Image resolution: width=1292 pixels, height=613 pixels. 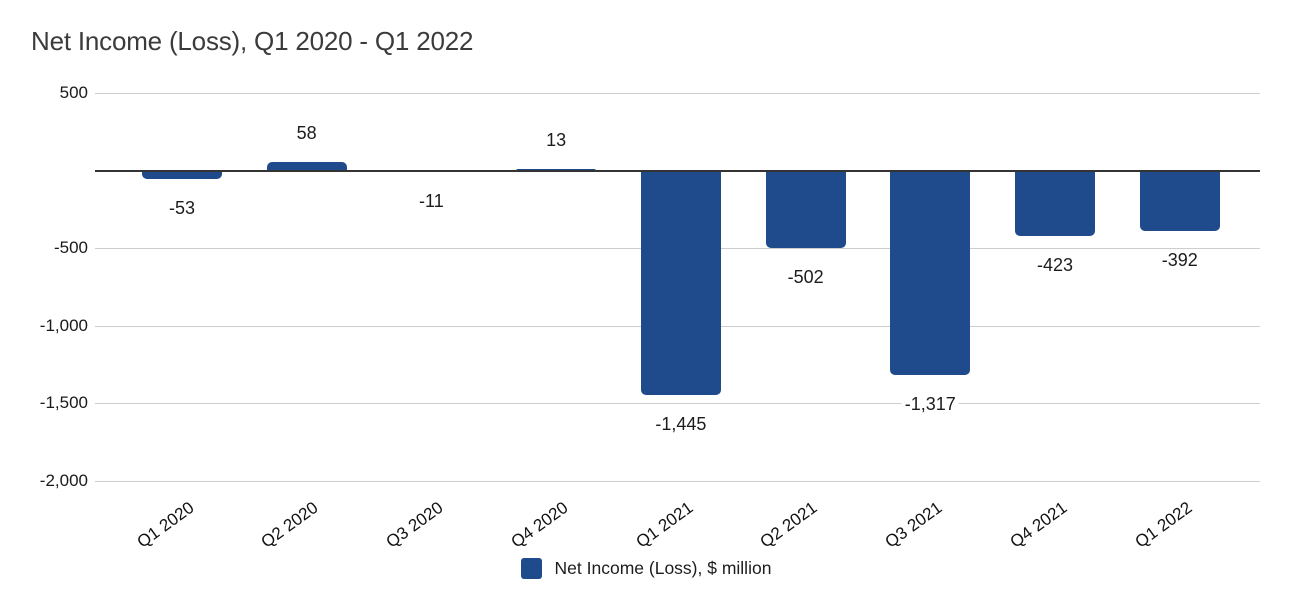 What do you see at coordinates (290, 524) in the screenshot?
I see `x-axis-category-label: Q2 2020` at bounding box center [290, 524].